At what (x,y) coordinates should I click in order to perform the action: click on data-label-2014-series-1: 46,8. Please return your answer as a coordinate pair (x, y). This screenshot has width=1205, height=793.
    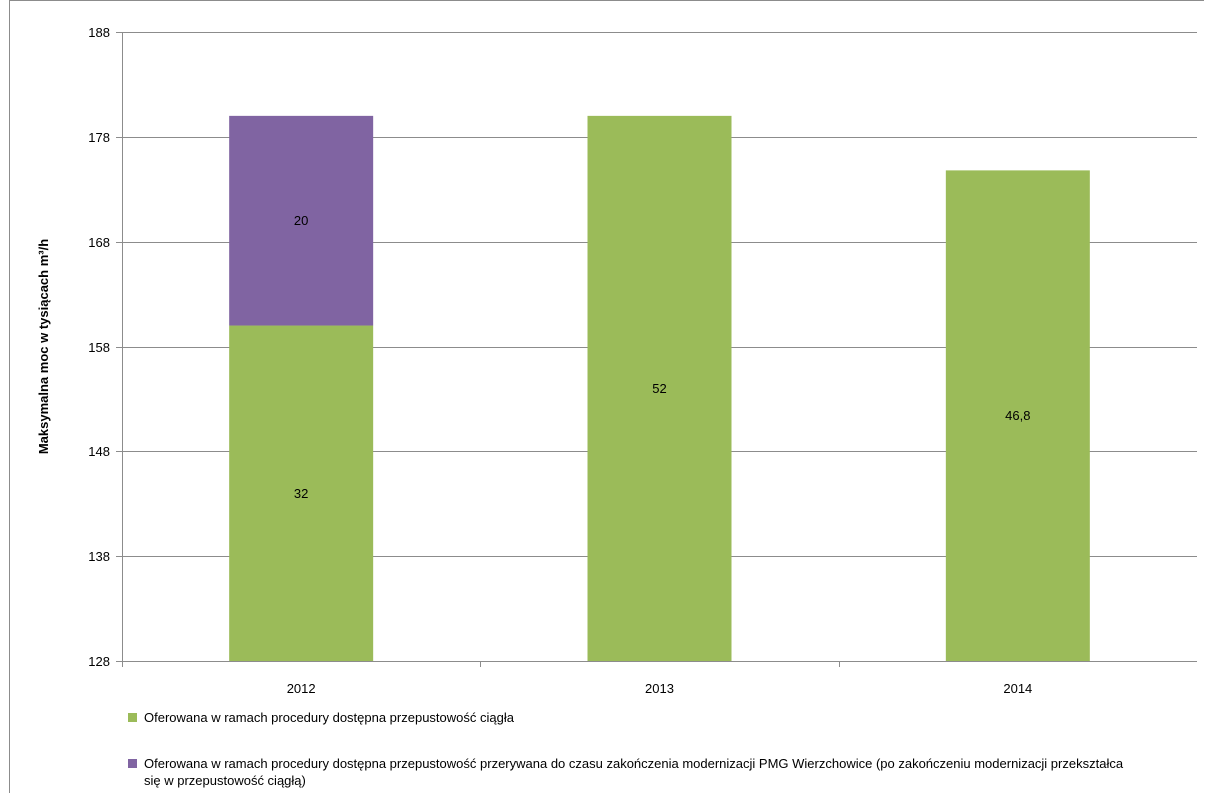
    Looking at the image, I should click on (1017, 415).